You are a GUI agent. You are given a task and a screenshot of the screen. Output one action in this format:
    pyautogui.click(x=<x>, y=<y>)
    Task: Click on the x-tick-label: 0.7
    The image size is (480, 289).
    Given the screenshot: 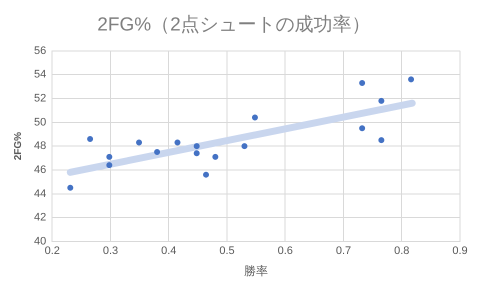 What is the action you would take?
    pyautogui.click(x=344, y=251)
    